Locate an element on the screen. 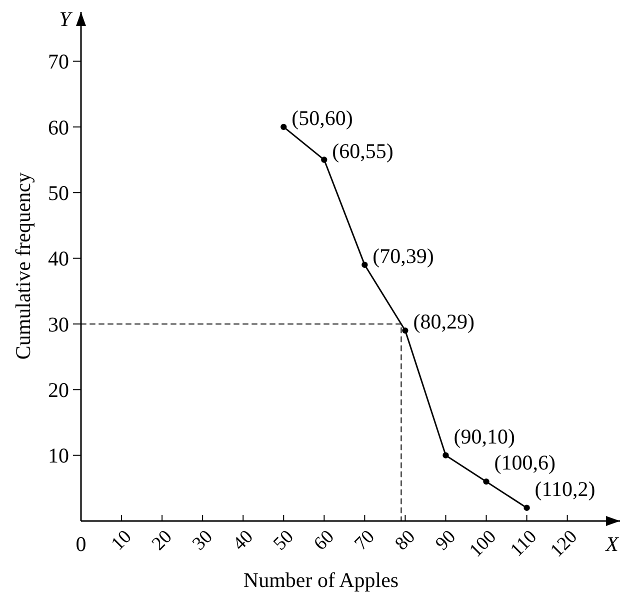 The width and height of the screenshot is (621, 594). annotation: (80,29) is located at coordinates (443, 322).